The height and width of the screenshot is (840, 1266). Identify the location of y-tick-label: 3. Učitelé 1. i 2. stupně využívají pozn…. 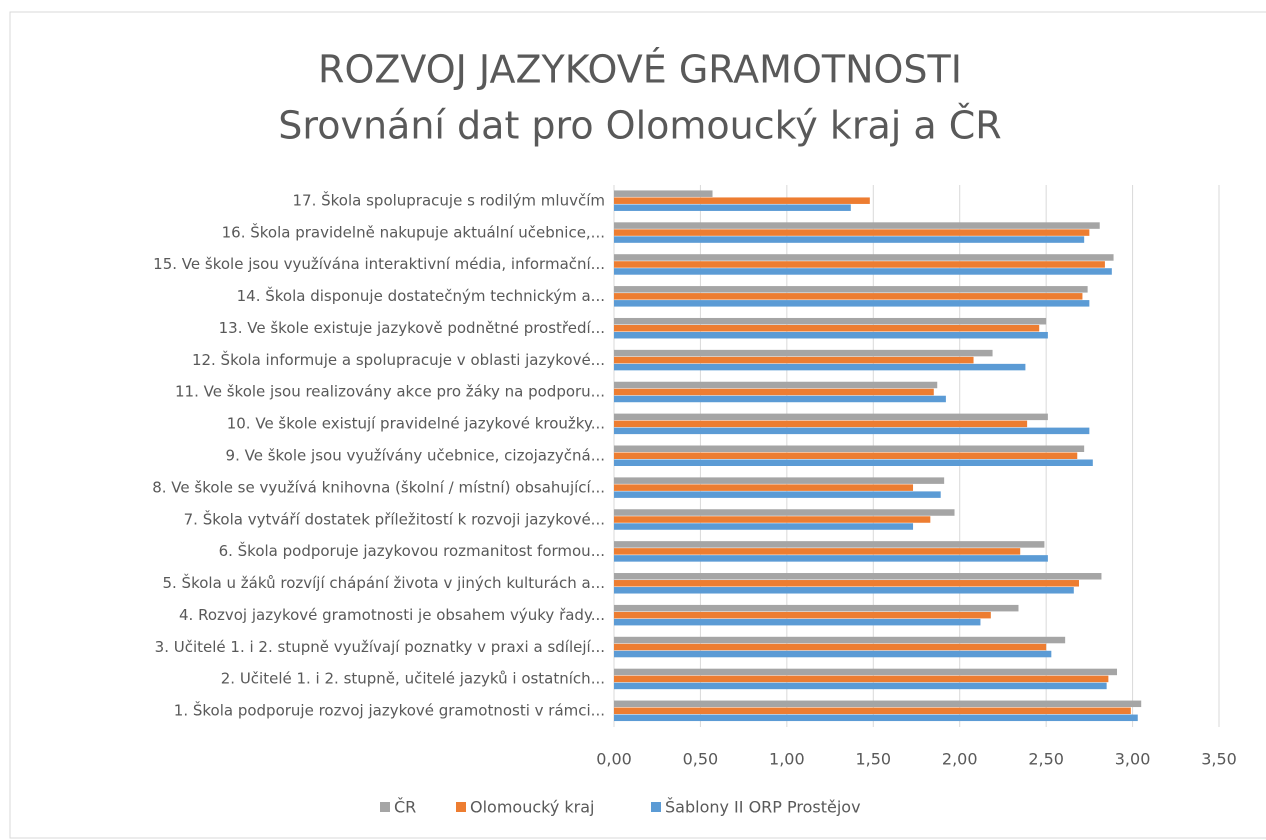
(380, 647).